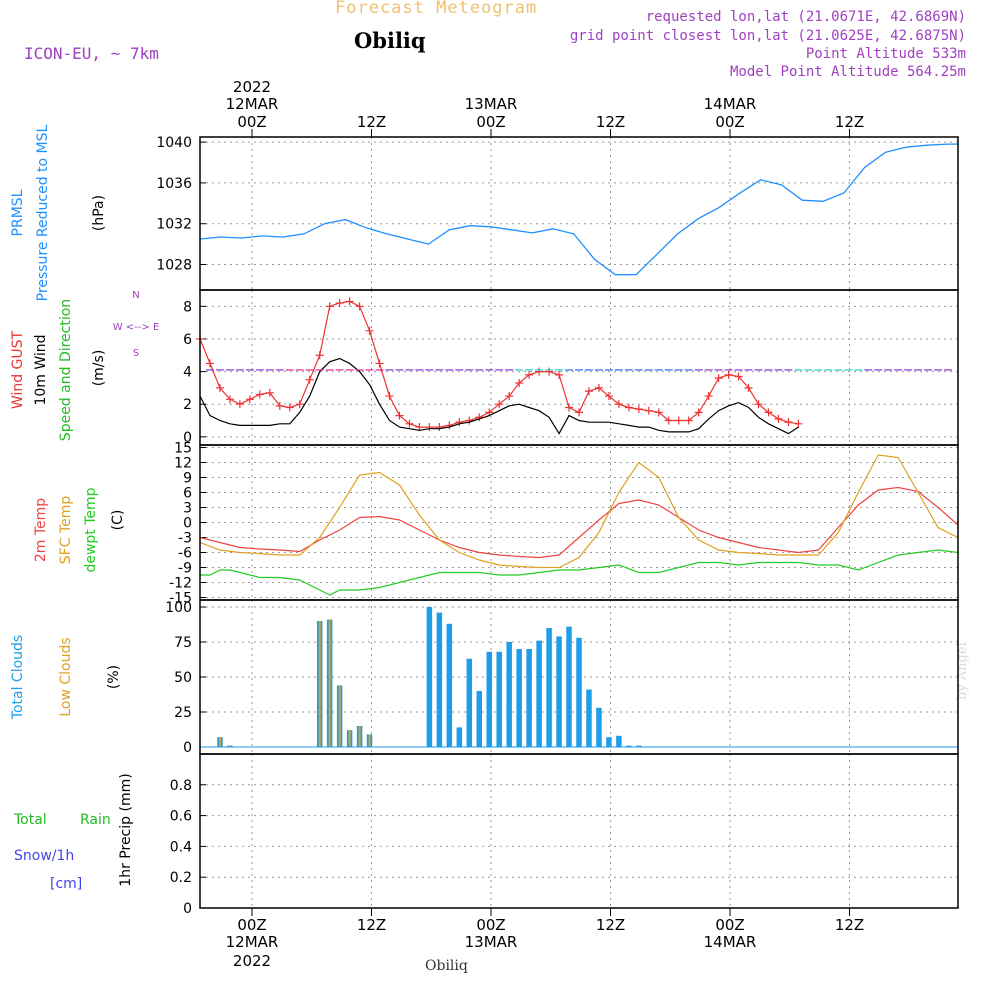 This screenshot has height=1000, width=1000. I want to click on sfc-label: SFC Temp, so click(66, 530).